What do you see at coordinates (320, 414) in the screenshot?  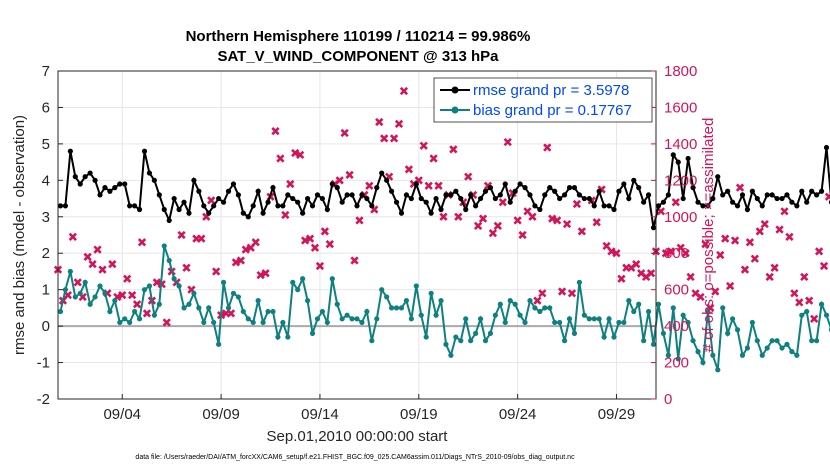 I see `x-tick-label: 09/14` at bounding box center [320, 414].